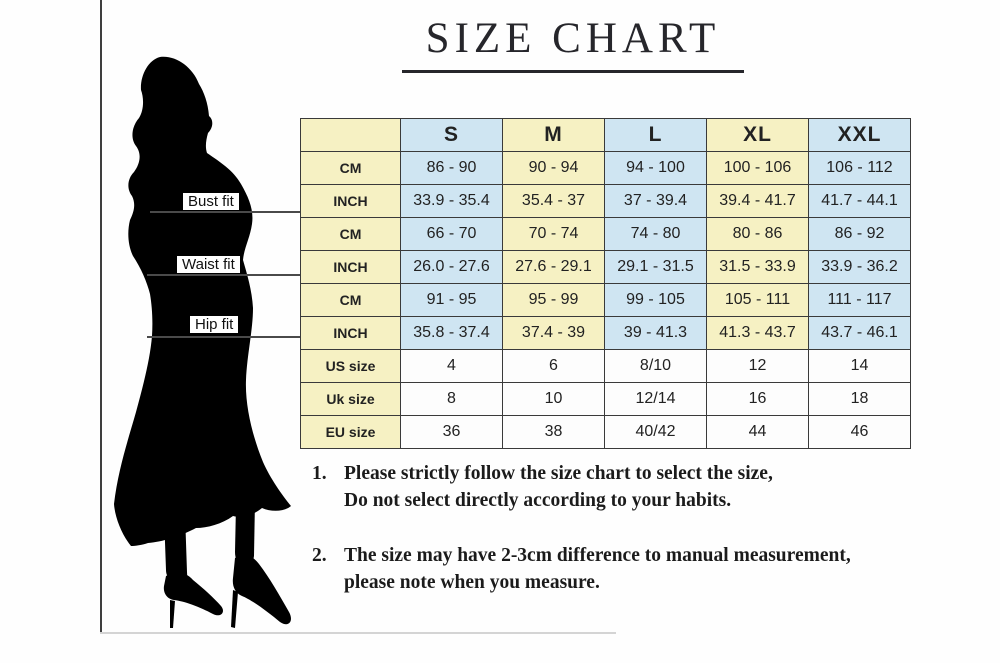  What do you see at coordinates (655, 366) in the screenshot?
I see `size-cell: 8/10` at bounding box center [655, 366].